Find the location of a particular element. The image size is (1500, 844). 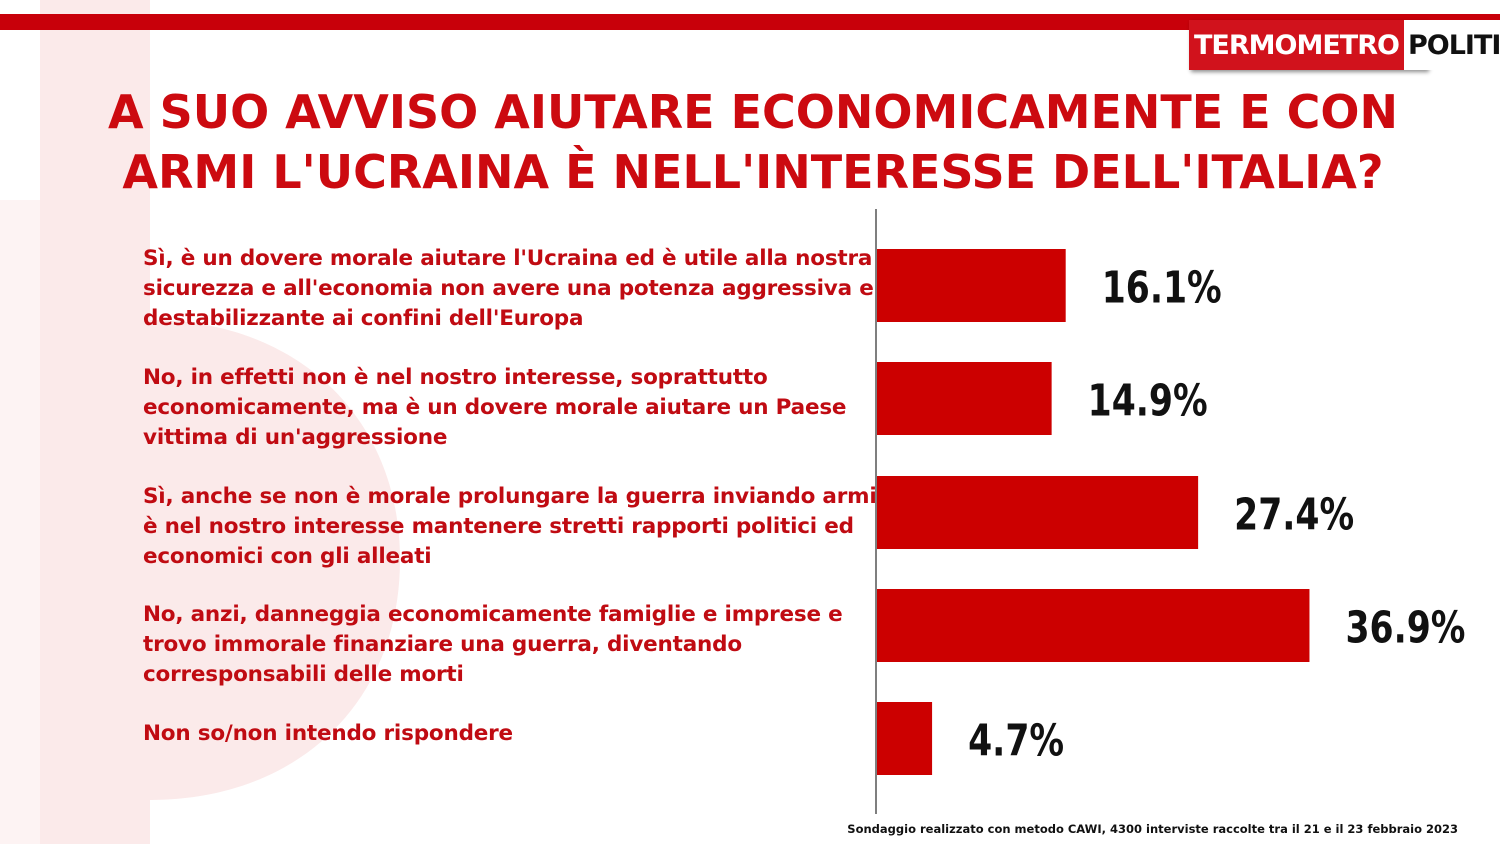

data-label: 16.1% is located at coordinates (1162, 288).